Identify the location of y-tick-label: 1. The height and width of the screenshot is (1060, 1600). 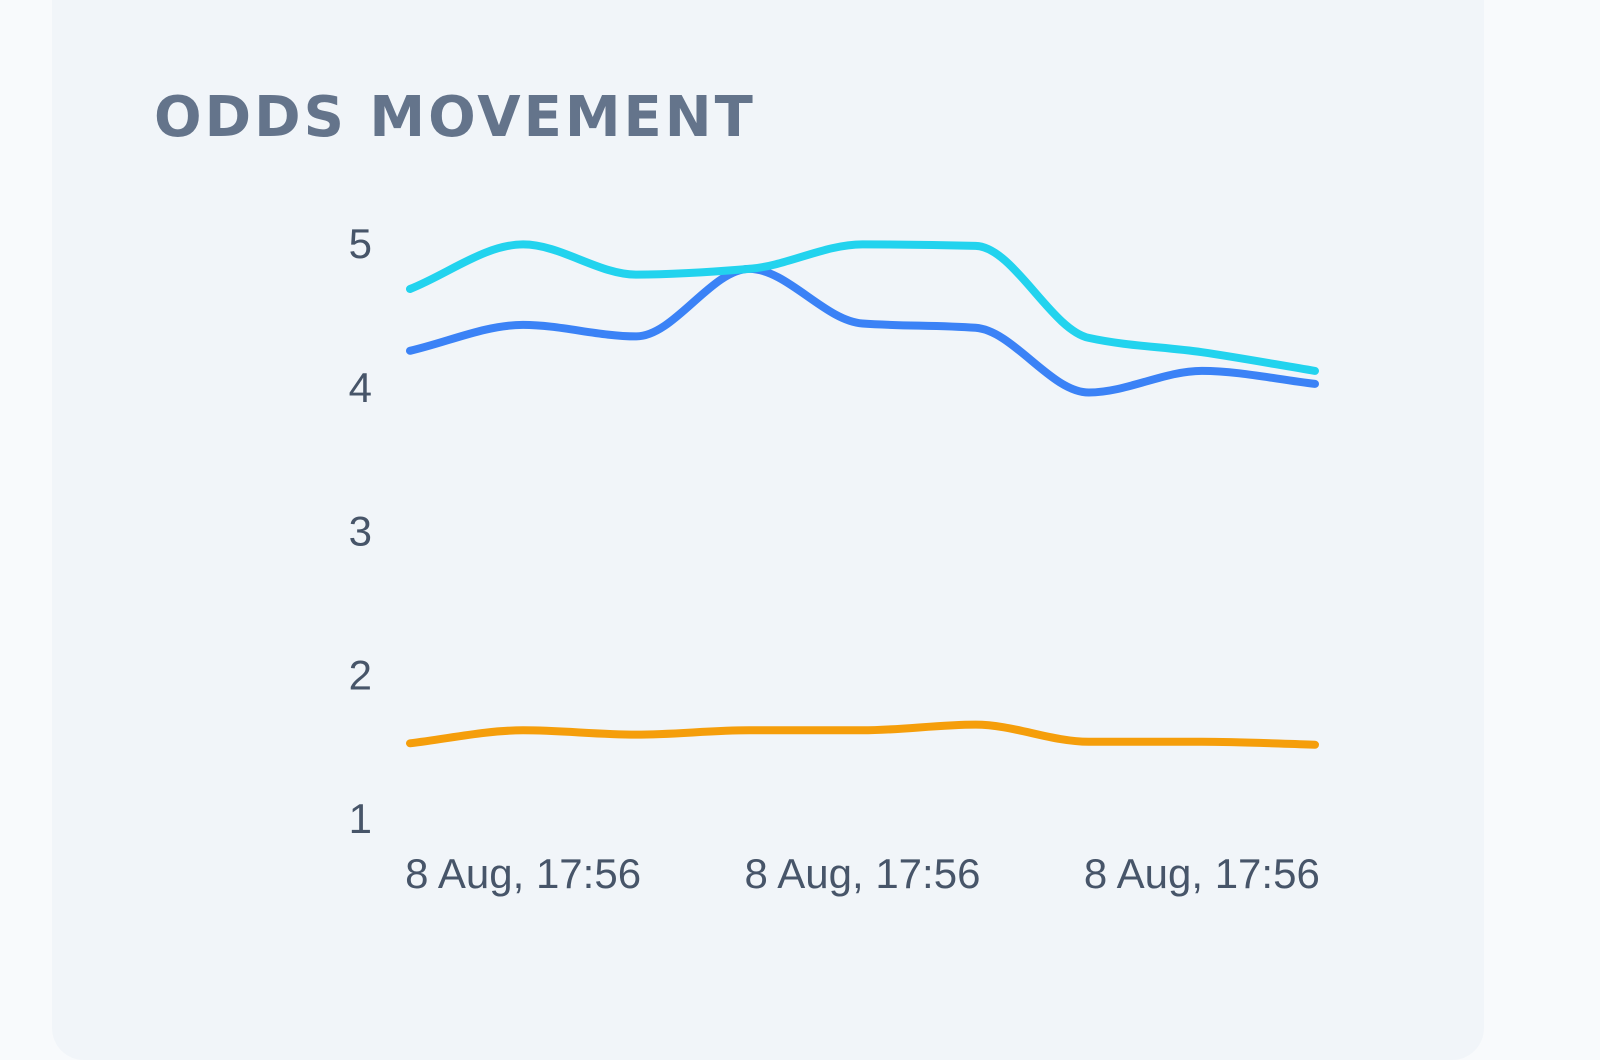
(360, 818).